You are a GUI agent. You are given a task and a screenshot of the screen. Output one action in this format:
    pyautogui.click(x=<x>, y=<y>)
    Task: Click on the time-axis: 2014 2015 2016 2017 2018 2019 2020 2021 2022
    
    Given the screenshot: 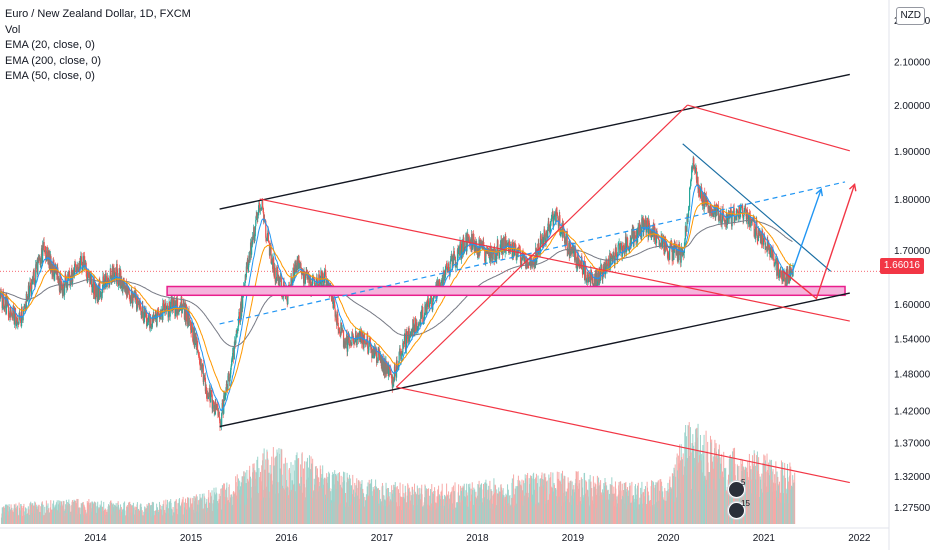 What is the action you would take?
    pyautogui.click(x=444, y=536)
    